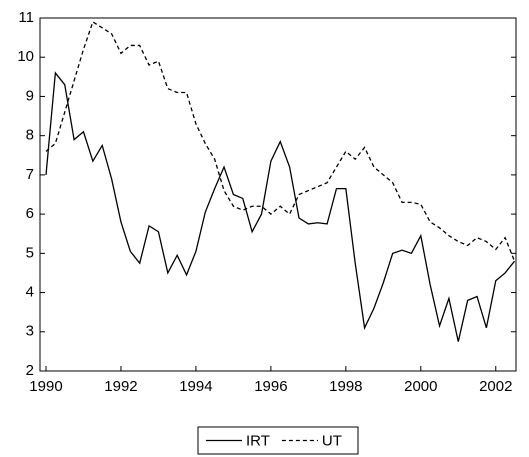 The height and width of the screenshot is (457, 529). Describe the element at coordinates (30, 292) in the screenshot. I see `y-tick-label: 4` at that location.